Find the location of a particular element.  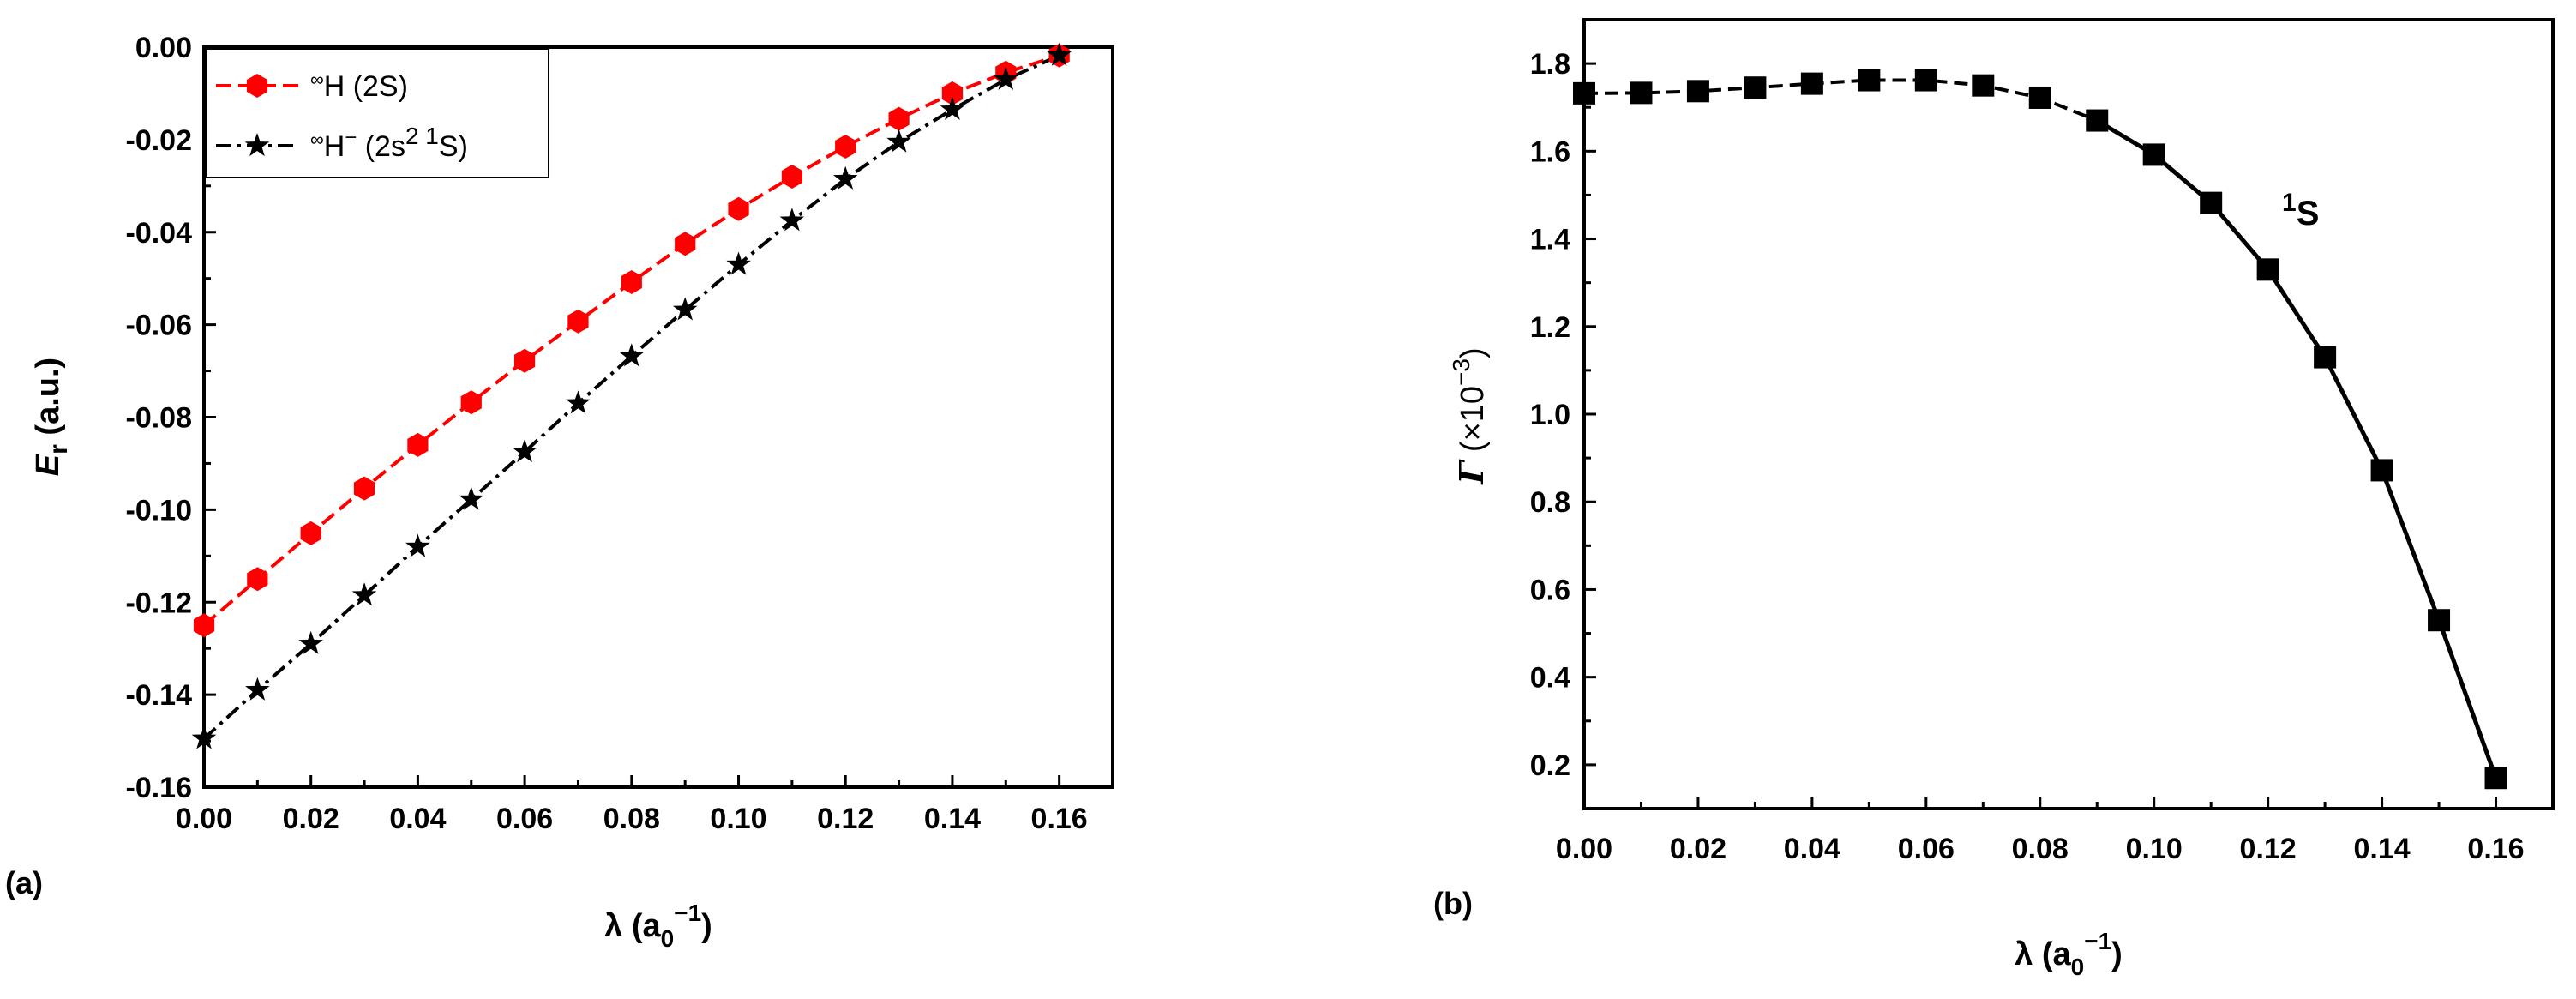

legend-label-2-main: H is located at coordinates (334, 146).